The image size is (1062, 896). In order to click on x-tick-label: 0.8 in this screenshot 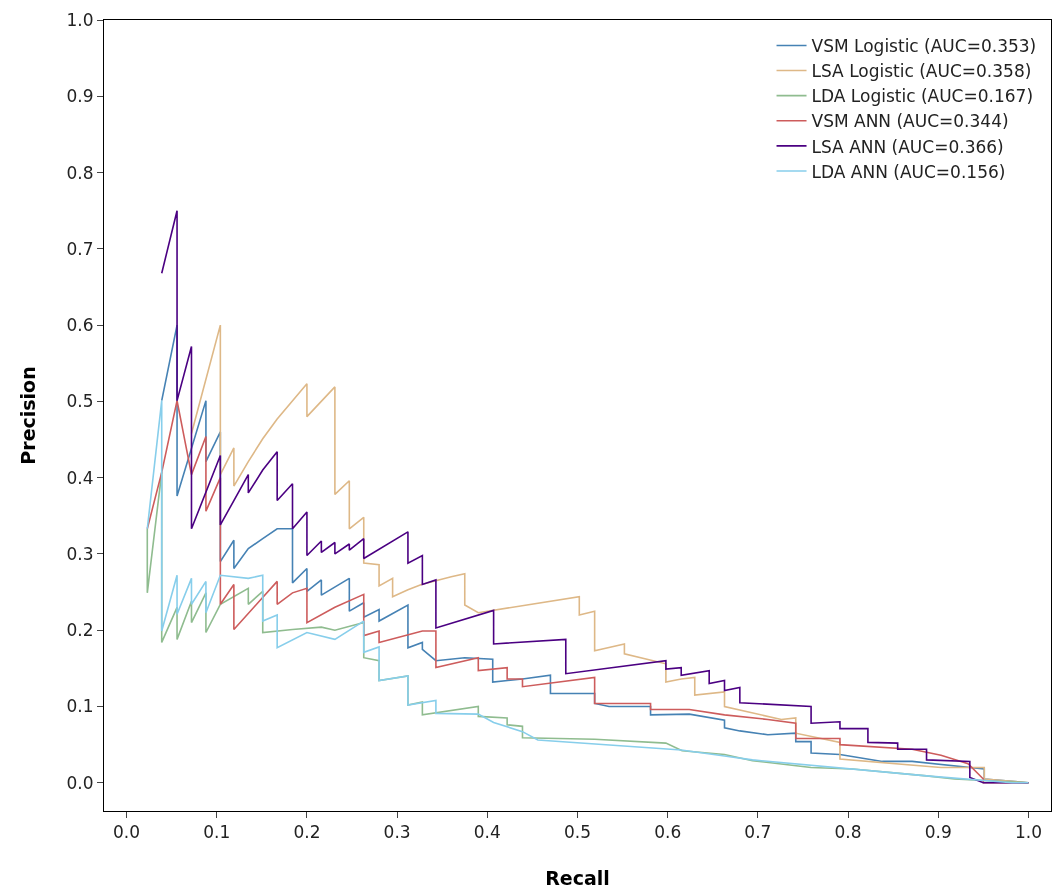, I will do `click(848, 832)`.